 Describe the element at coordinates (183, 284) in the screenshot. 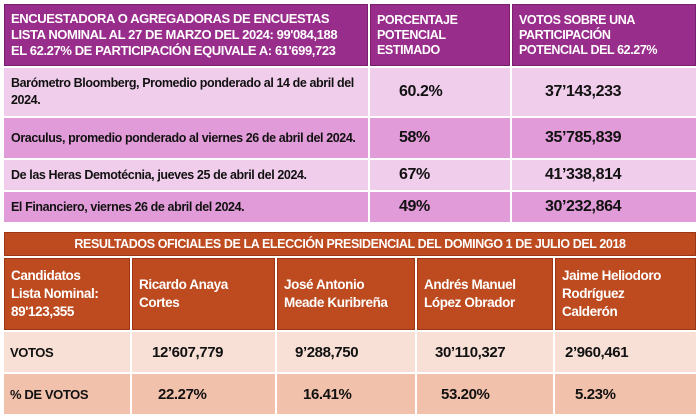

I see `candidate-name-line: Ricardo Anaya` at that location.